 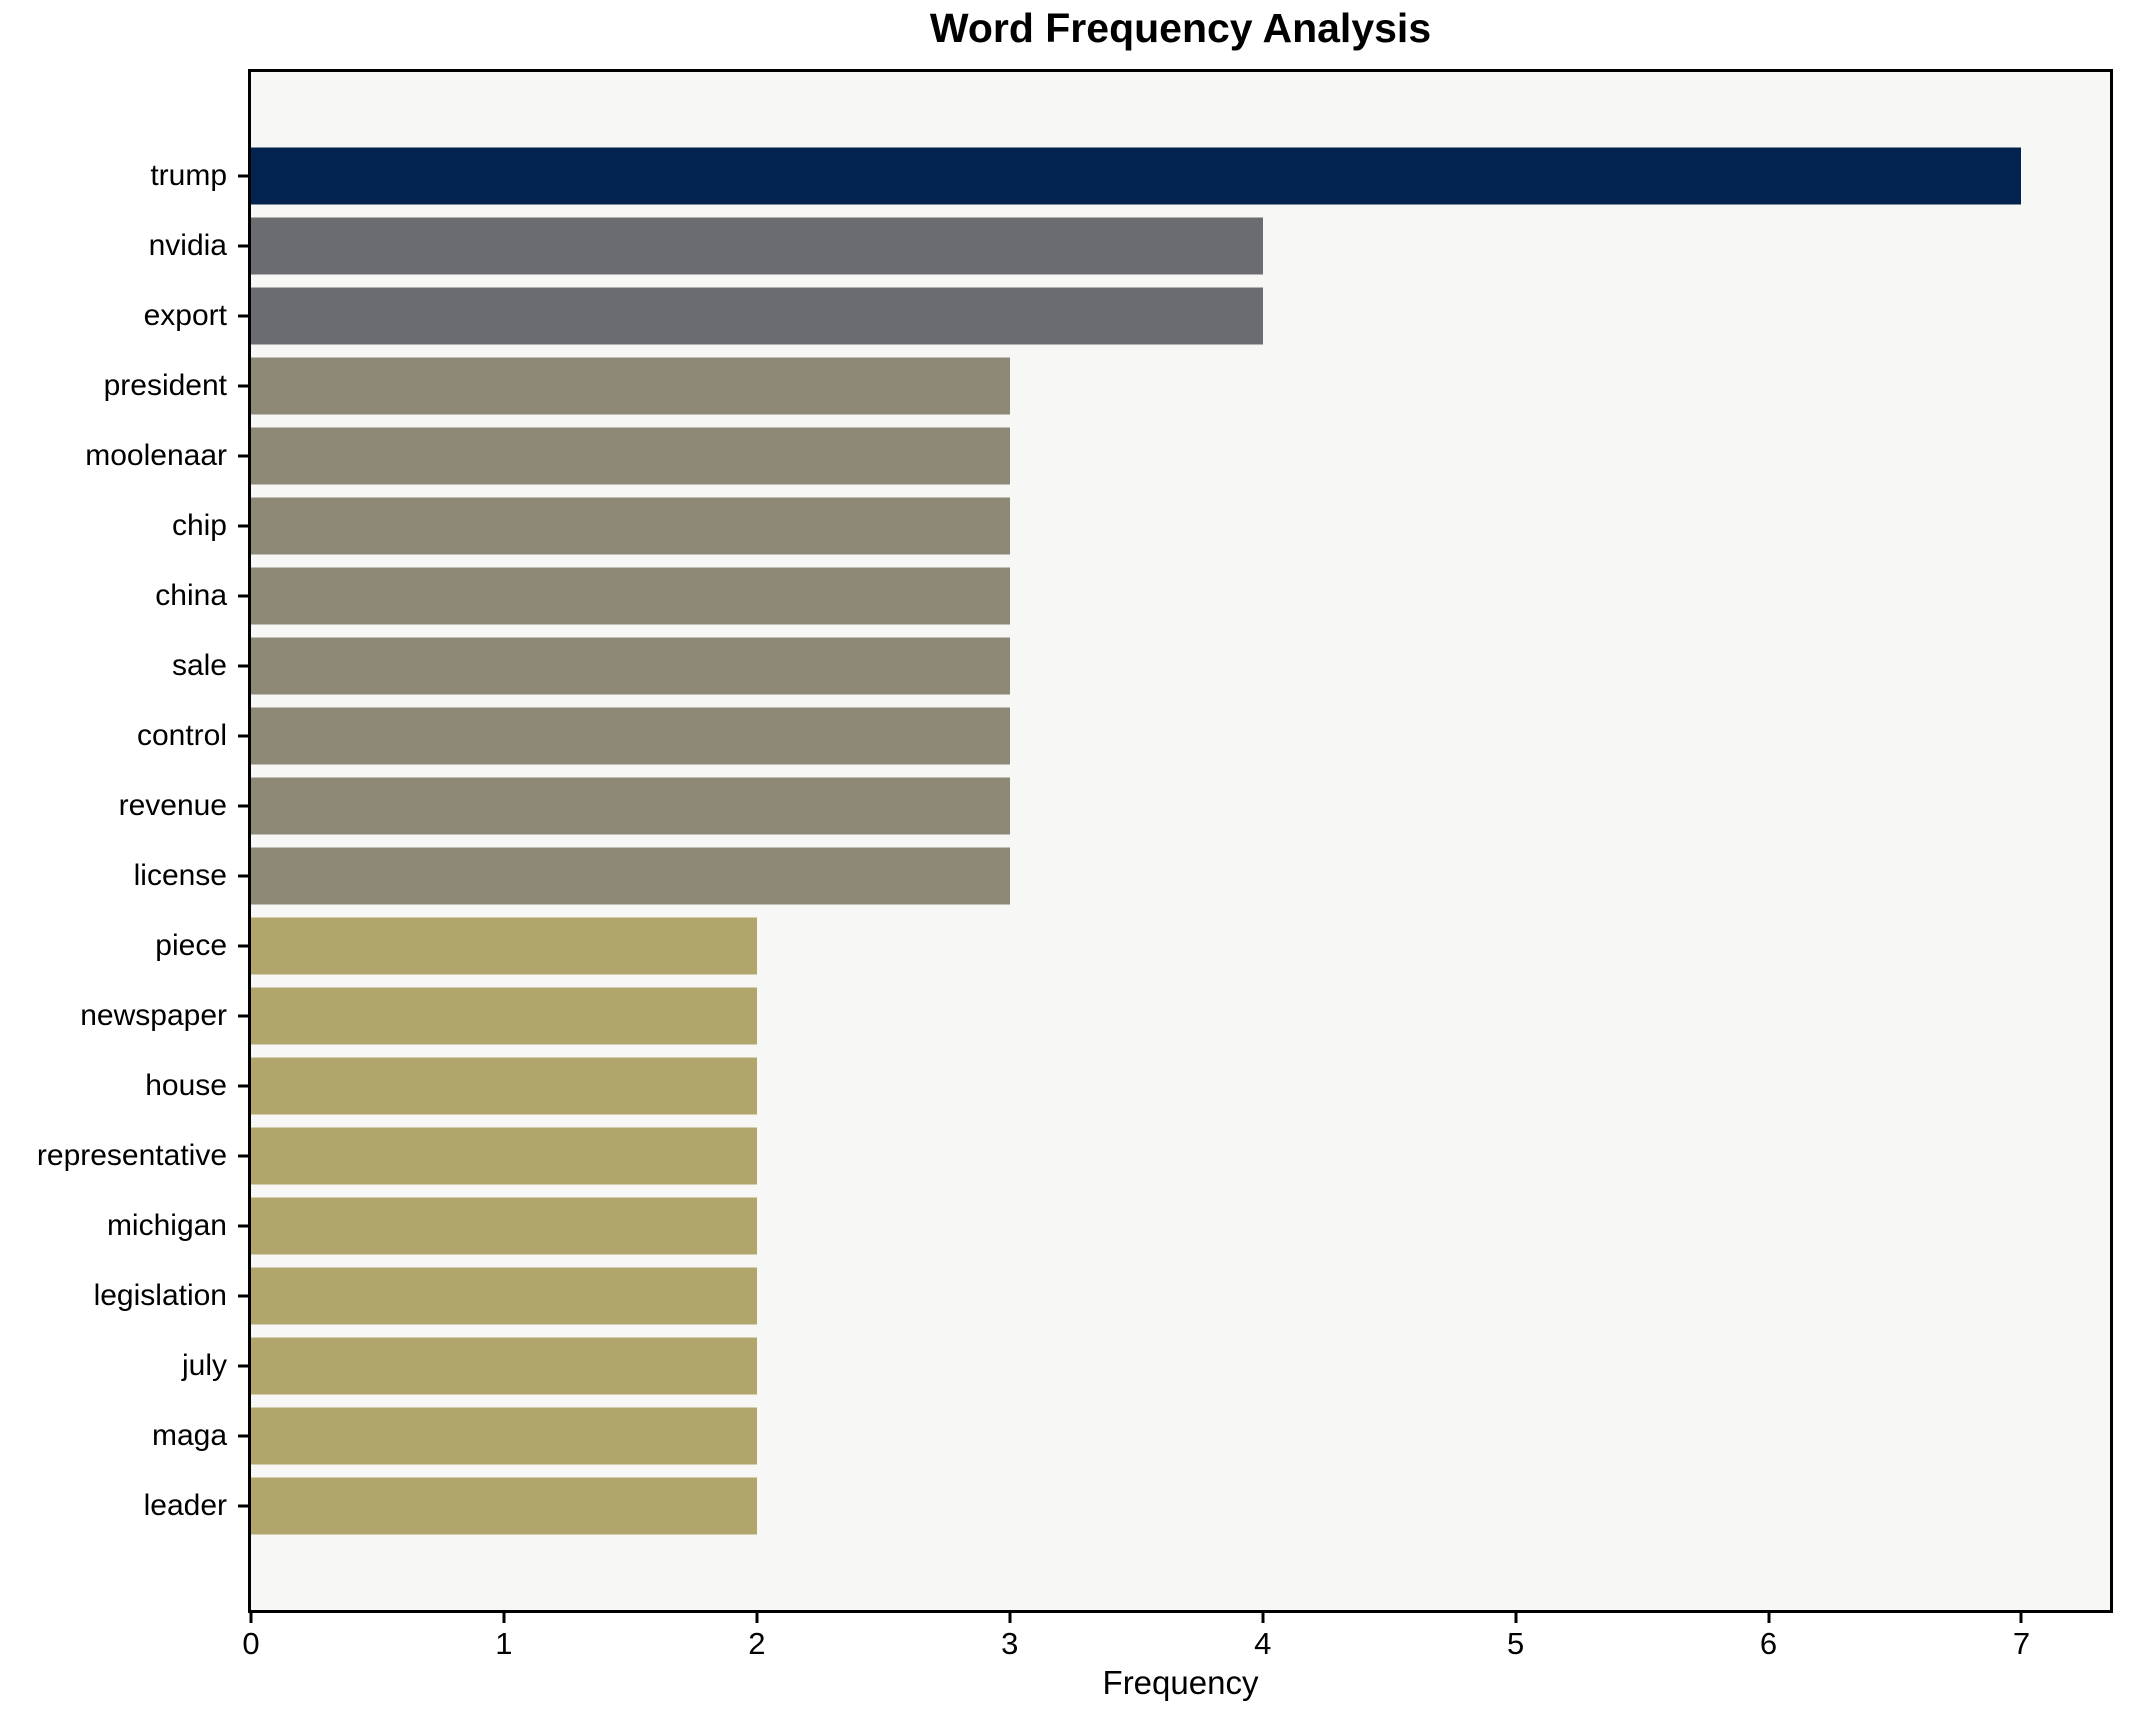 What do you see at coordinates (504, 1643) in the screenshot?
I see `x-tick-label-1: 1` at bounding box center [504, 1643].